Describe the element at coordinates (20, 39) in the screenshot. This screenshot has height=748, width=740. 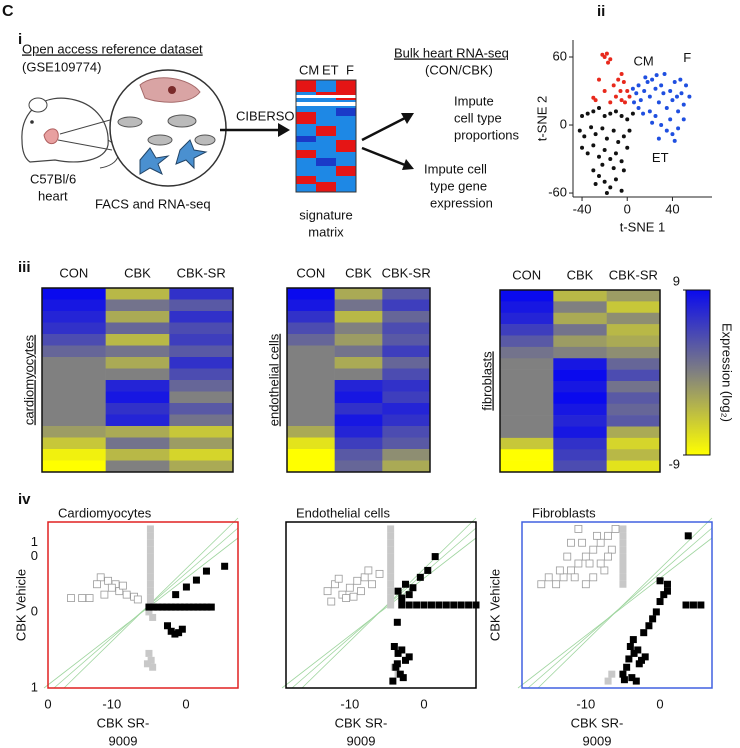
I see `panel-label: i` at that location.